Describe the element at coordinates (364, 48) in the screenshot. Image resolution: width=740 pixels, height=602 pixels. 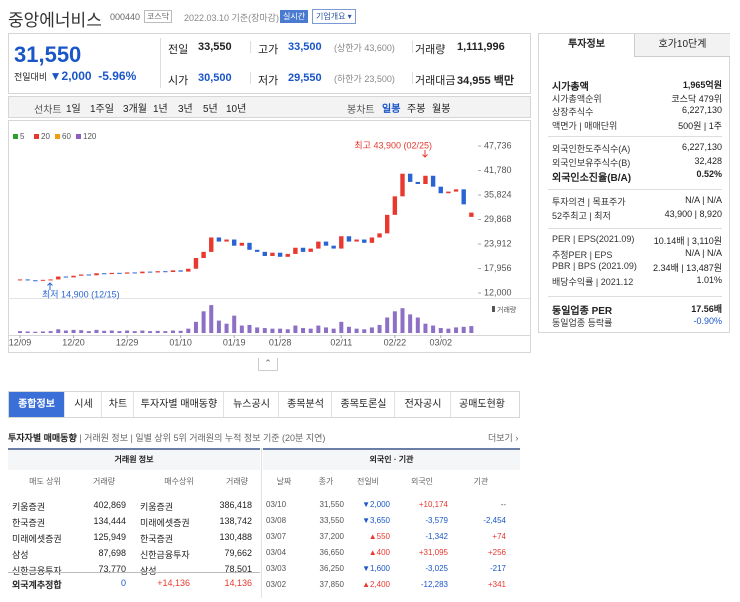
I see `stat-extra: (상한가 43,600)` at that location.